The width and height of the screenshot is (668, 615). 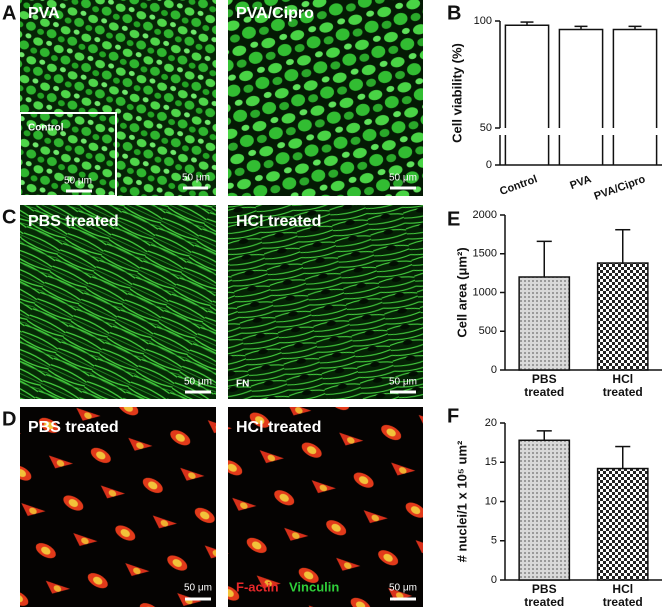 What do you see at coordinates (461, 292) in the screenshot?
I see `y-axis-label: Cell area (μm²)` at bounding box center [461, 292].